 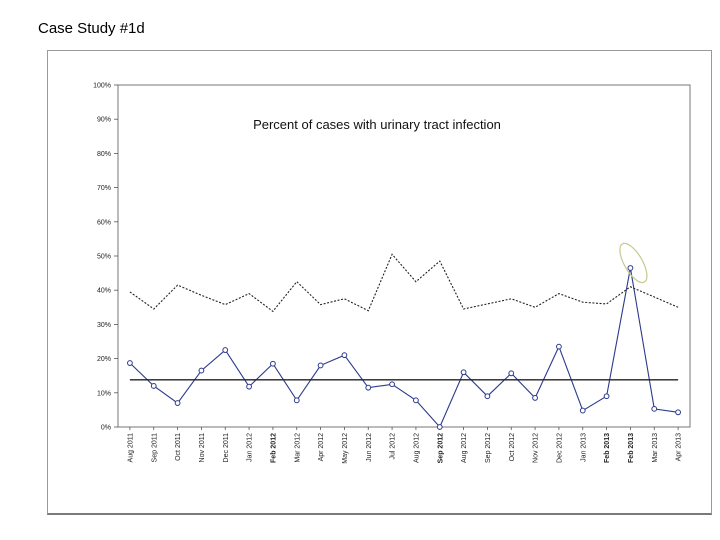 What do you see at coordinates (404, 283) in the screenshot?
I see `series-line-upper-control-limit` at bounding box center [404, 283].